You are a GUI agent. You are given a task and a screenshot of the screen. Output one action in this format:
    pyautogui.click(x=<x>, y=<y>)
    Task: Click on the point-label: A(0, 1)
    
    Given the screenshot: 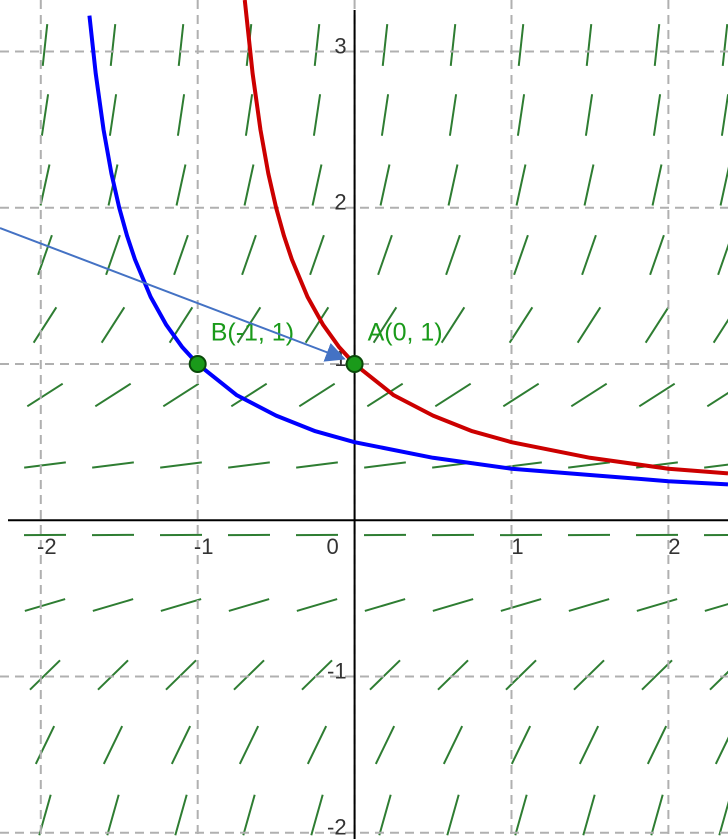 What is the action you would take?
    pyautogui.click(x=405, y=333)
    